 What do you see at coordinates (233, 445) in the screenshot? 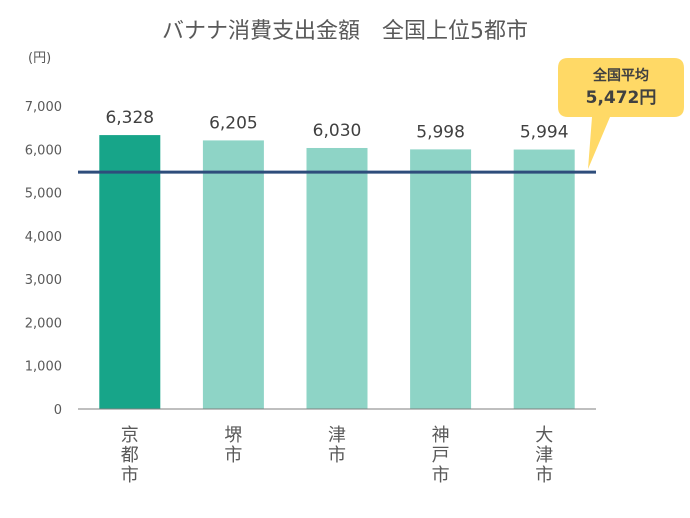
I see `category-label: 堺市` at bounding box center [233, 445].